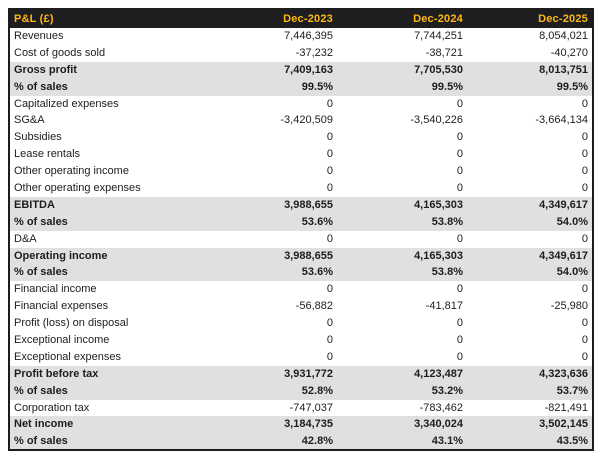 This screenshot has height=459, width=600. What do you see at coordinates (271, 442) in the screenshot?
I see `row-value: 42.8%` at bounding box center [271, 442].